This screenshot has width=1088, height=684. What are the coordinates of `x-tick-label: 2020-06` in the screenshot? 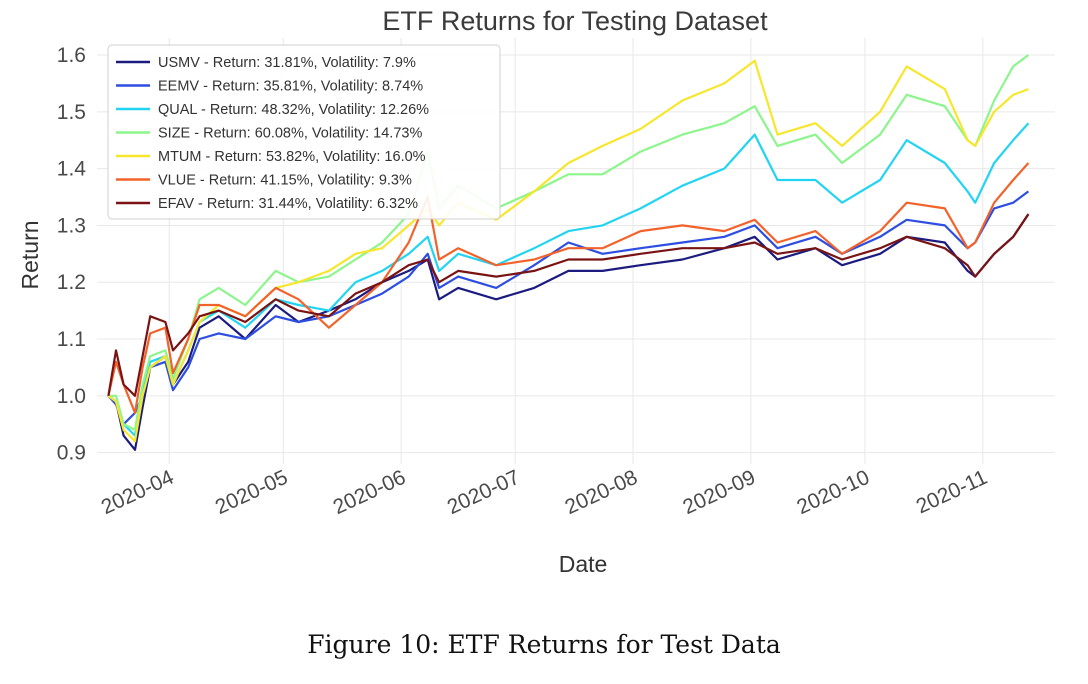 It's located at (370, 492).